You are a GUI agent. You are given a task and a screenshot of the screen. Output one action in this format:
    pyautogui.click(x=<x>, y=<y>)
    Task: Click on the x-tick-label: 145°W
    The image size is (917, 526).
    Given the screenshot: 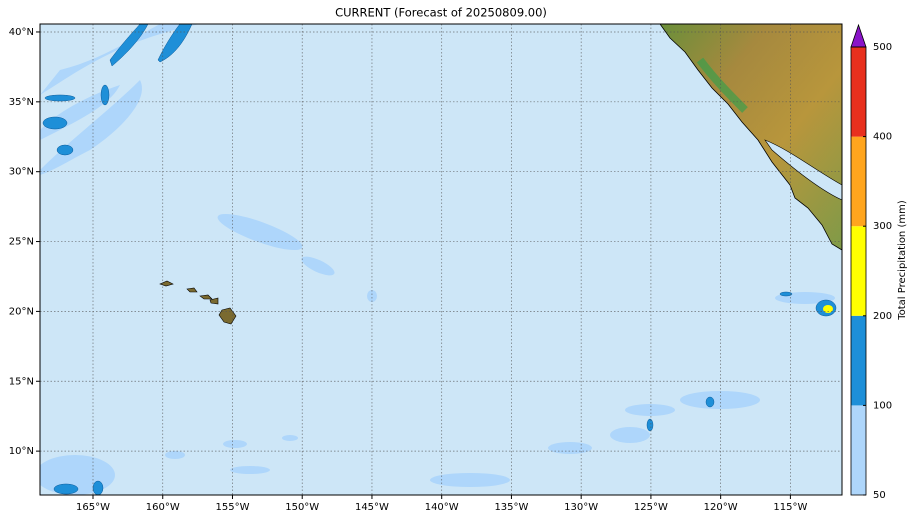 What is the action you would take?
    pyautogui.click(x=372, y=507)
    